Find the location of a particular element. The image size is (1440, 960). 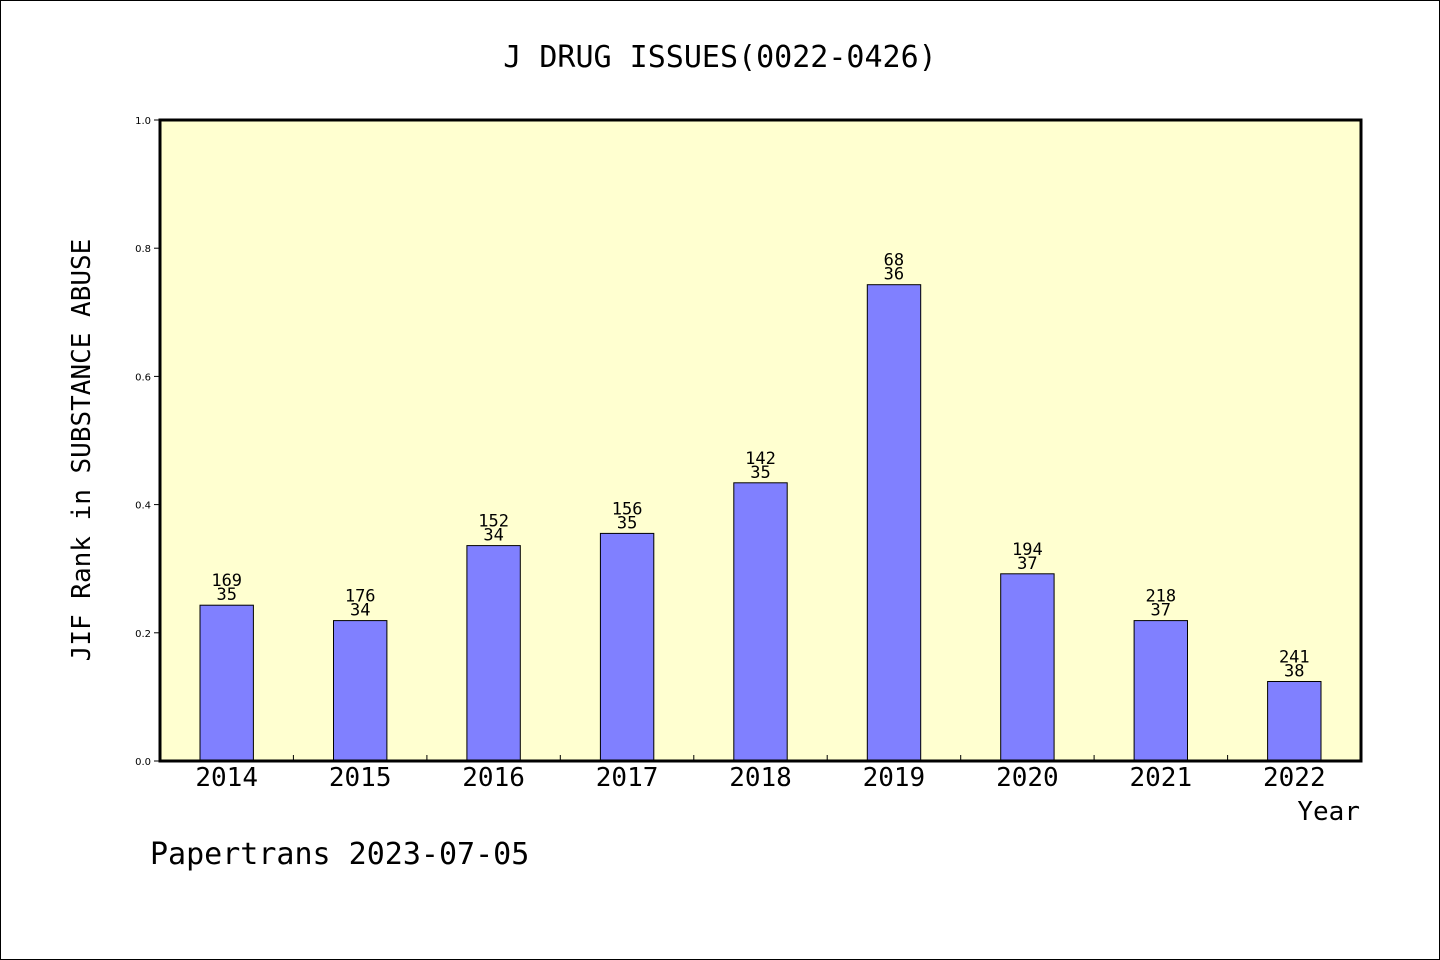

bar-rank-label-2014: 169 is located at coordinates (226, 581).